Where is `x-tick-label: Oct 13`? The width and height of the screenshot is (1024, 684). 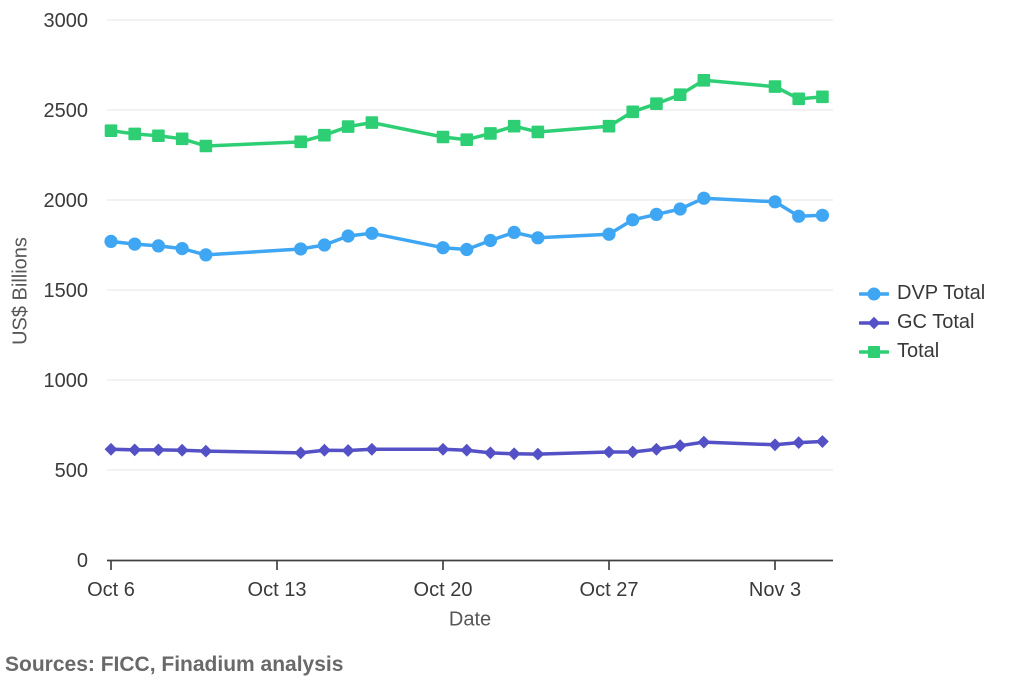 x-tick-label: Oct 13 is located at coordinates (277, 590).